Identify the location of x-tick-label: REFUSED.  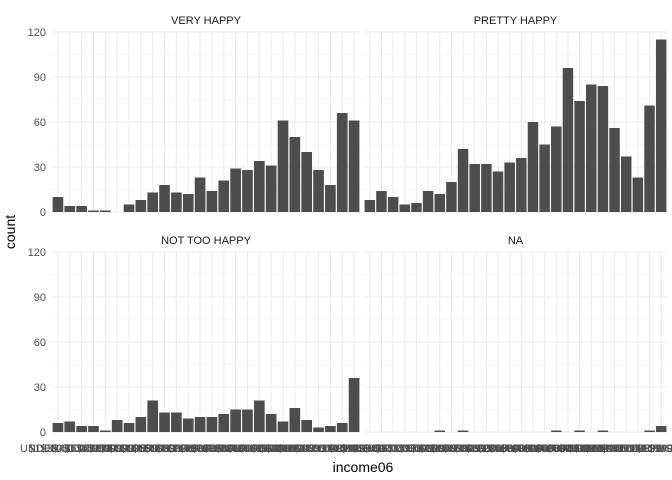
(354, 449).